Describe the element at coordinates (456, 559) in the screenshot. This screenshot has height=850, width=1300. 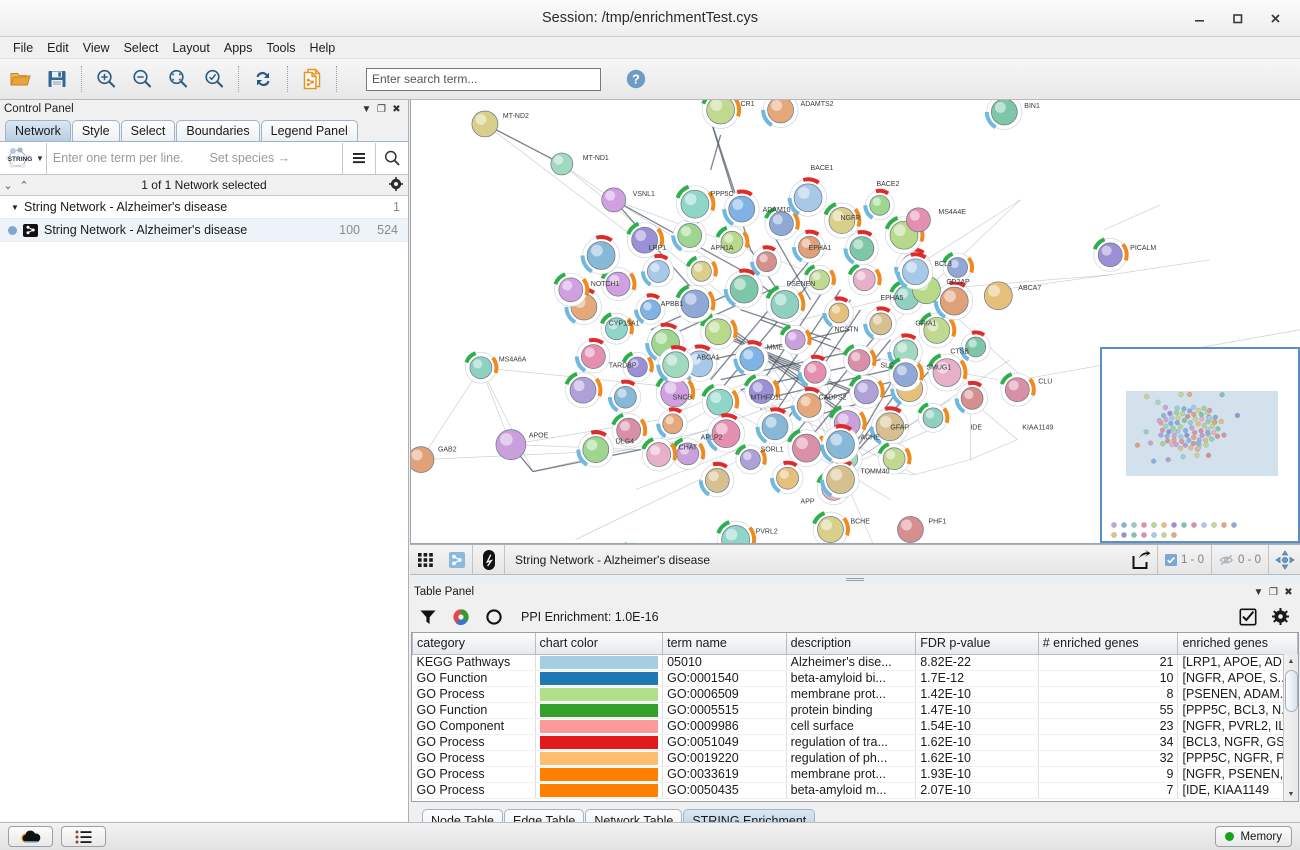
I see `network-share-icon` at that location.